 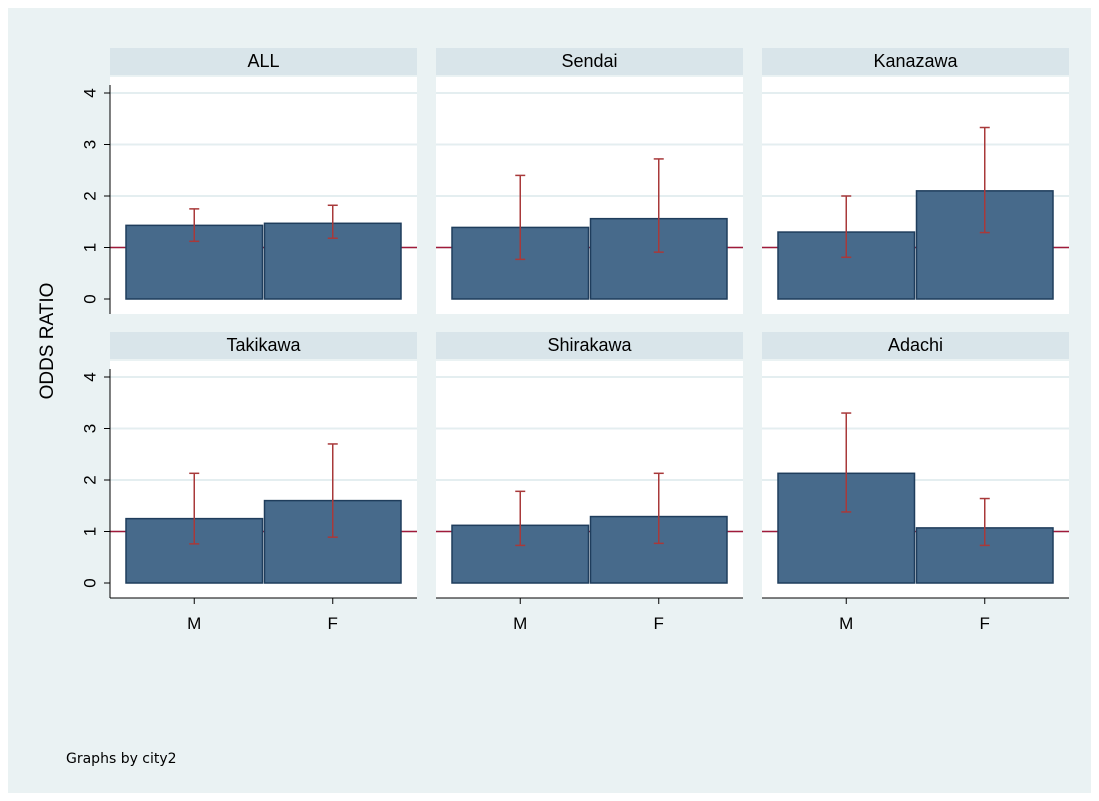 I want to click on panel-adachi: Adachi M F, so click(x=915, y=482).